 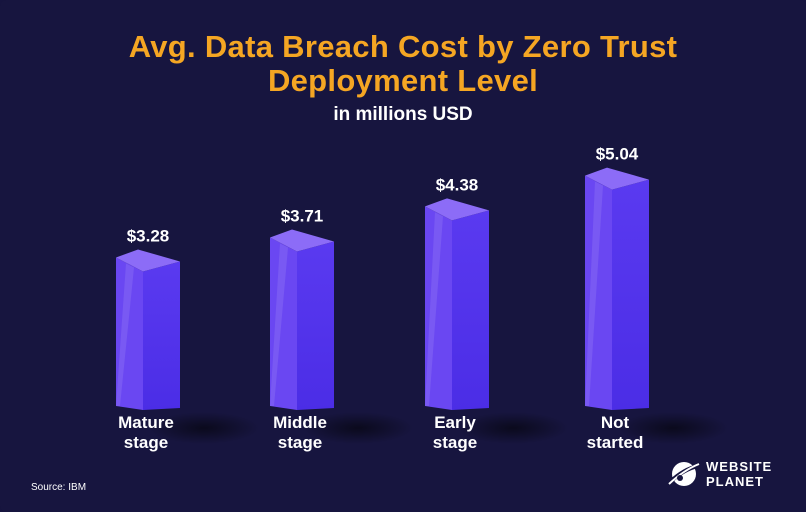 I want to click on planet-icon, so click(x=684, y=474).